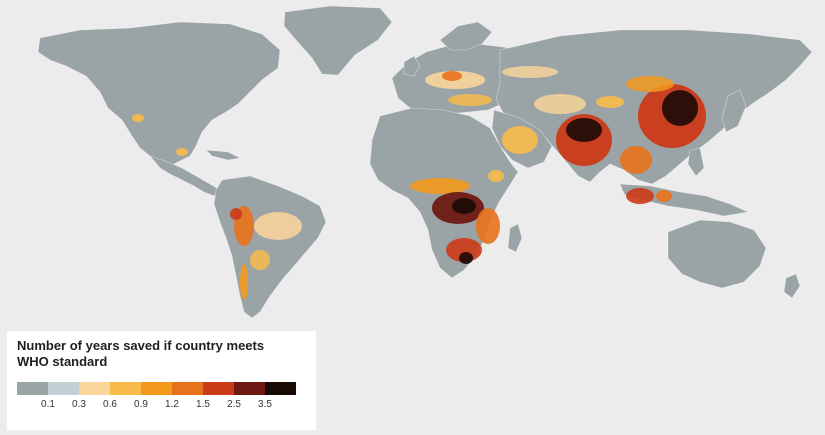  What do you see at coordinates (680, 108) in the screenshot?
I see `hotspot-east-china` at bounding box center [680, 108].